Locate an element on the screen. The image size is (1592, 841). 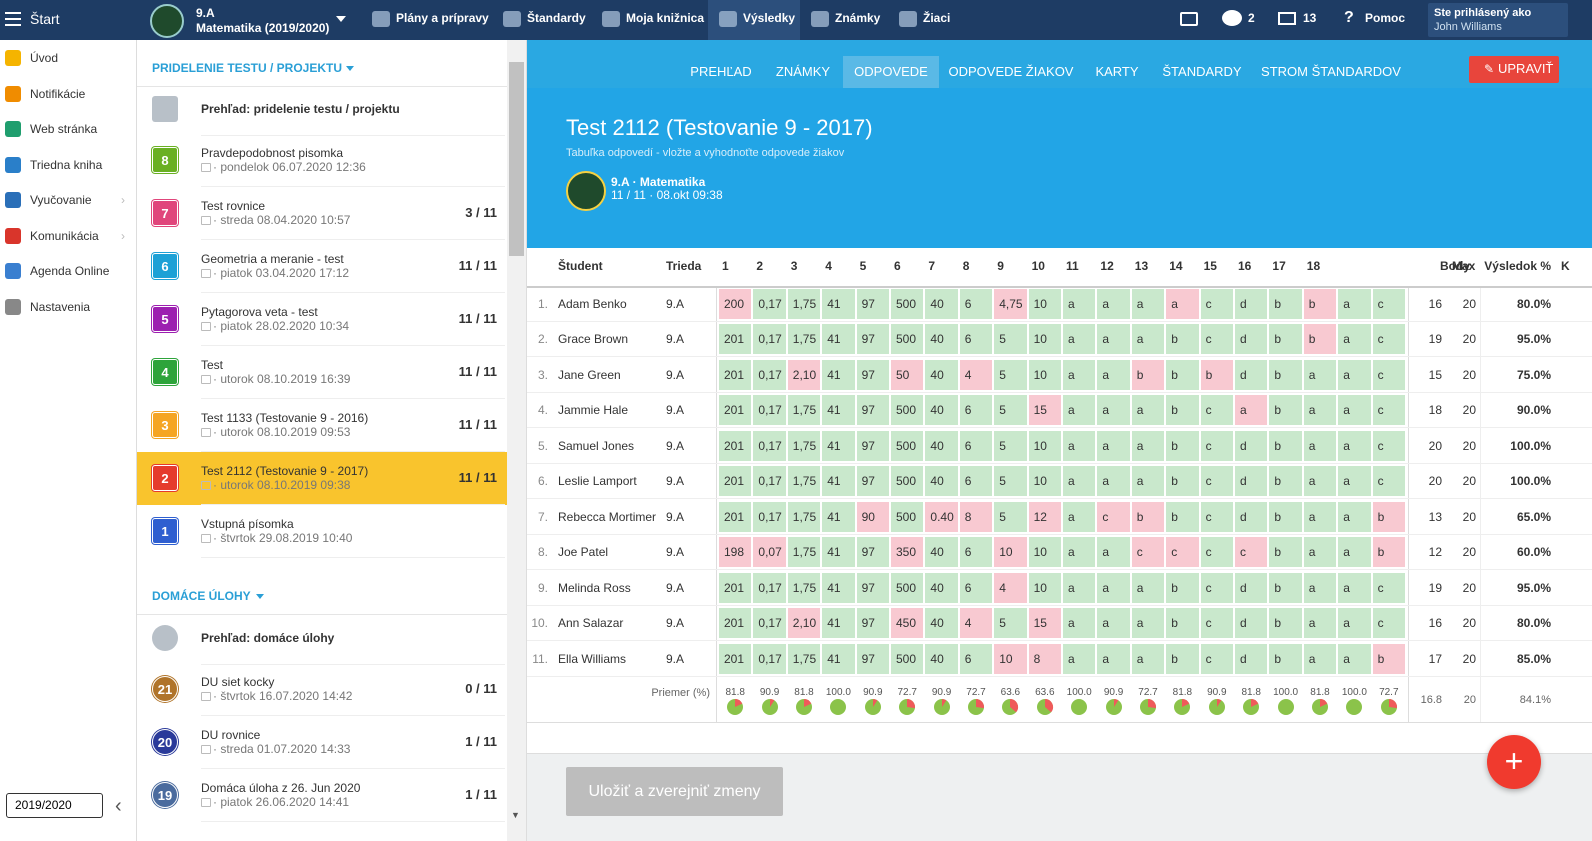
answer-cell: 450 is located at coordinates (907, 623).